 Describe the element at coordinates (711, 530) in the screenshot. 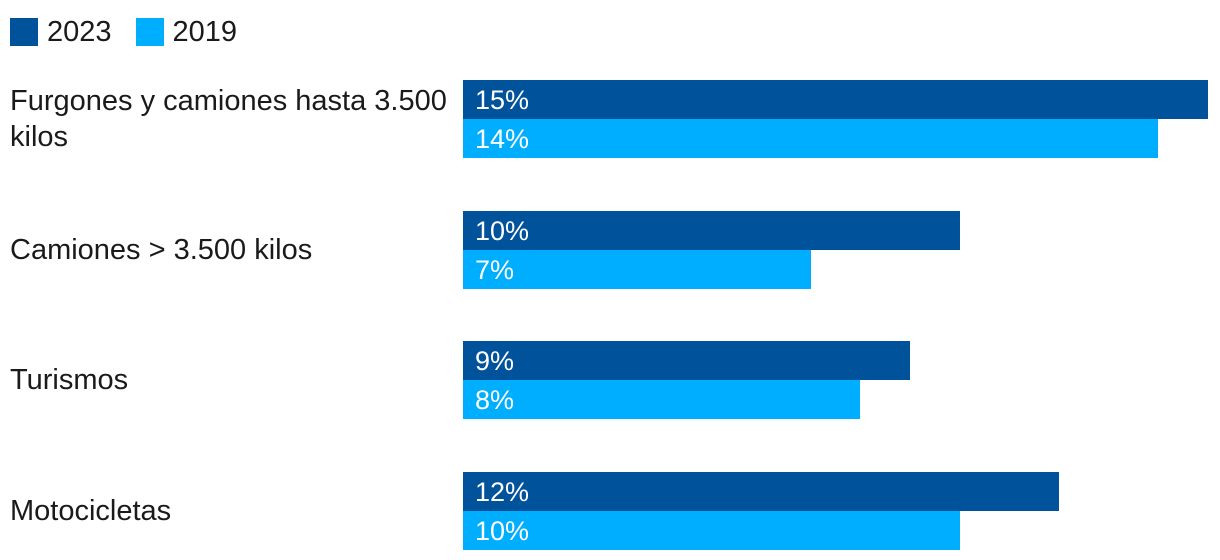

I see `bar-2019: 10%` at that location.